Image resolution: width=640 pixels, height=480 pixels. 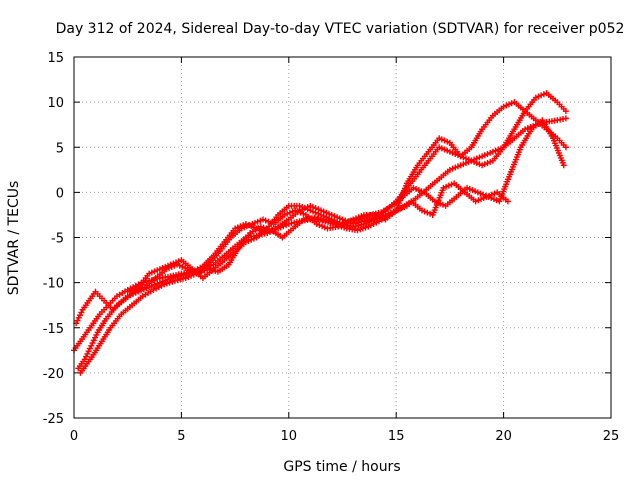 I want to click on y-tick-label: 10, so click(x=55, y=103).